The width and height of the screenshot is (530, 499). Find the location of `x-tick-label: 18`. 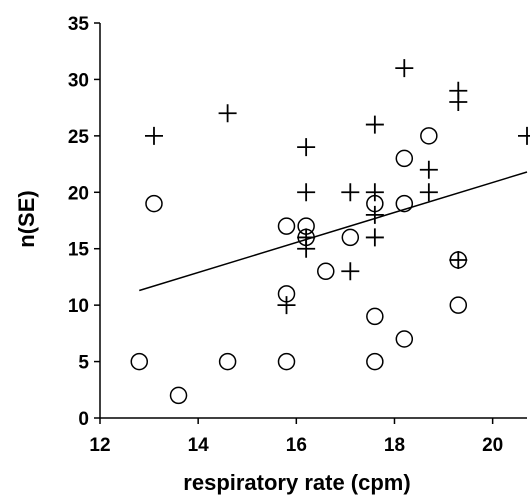

x-tick-label: 18 is located at coordinates (394, 445).